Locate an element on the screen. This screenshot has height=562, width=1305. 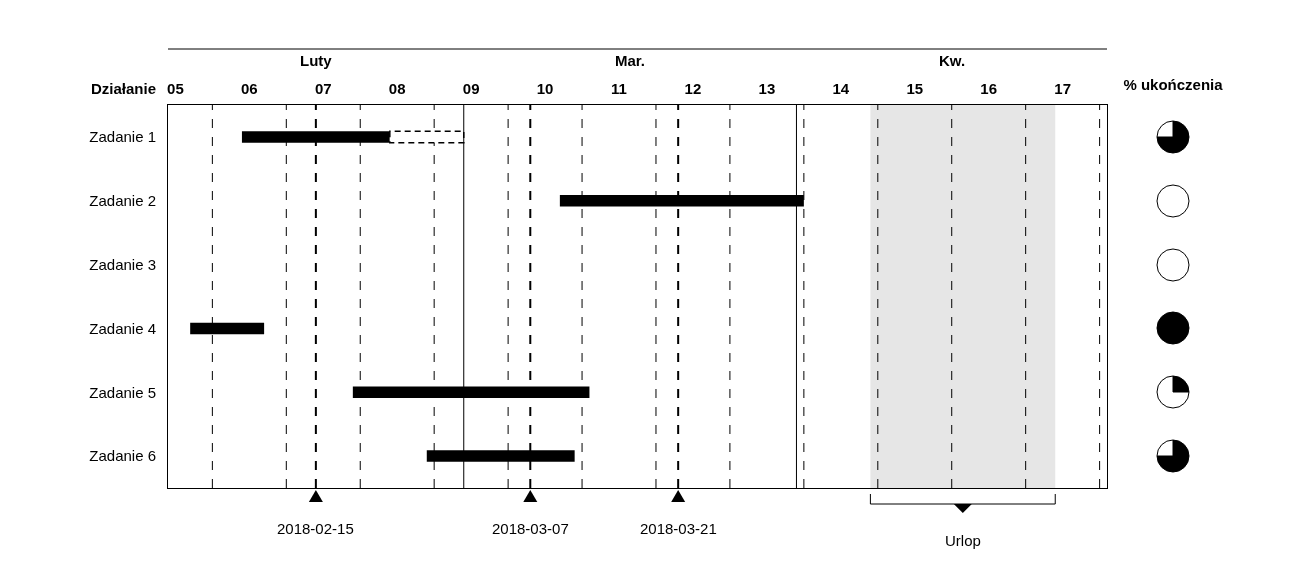
y-tick-label: Zadanie 4 is located at coordinates (122, 328).